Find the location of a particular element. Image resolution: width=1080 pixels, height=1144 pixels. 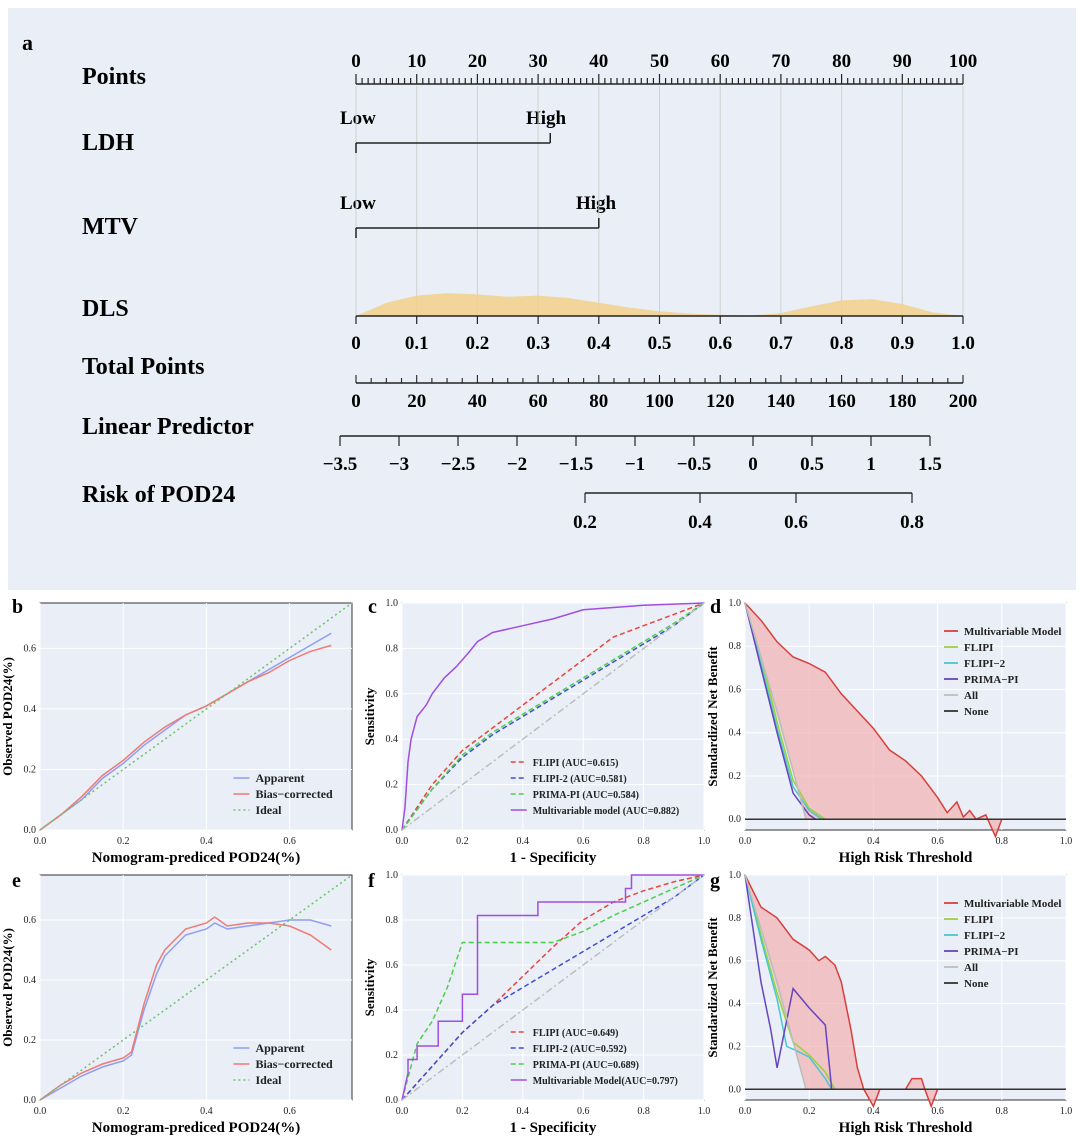

x-axis-label: Nomogram-prediced POD24(%) is located at coordinates (196, 1128).